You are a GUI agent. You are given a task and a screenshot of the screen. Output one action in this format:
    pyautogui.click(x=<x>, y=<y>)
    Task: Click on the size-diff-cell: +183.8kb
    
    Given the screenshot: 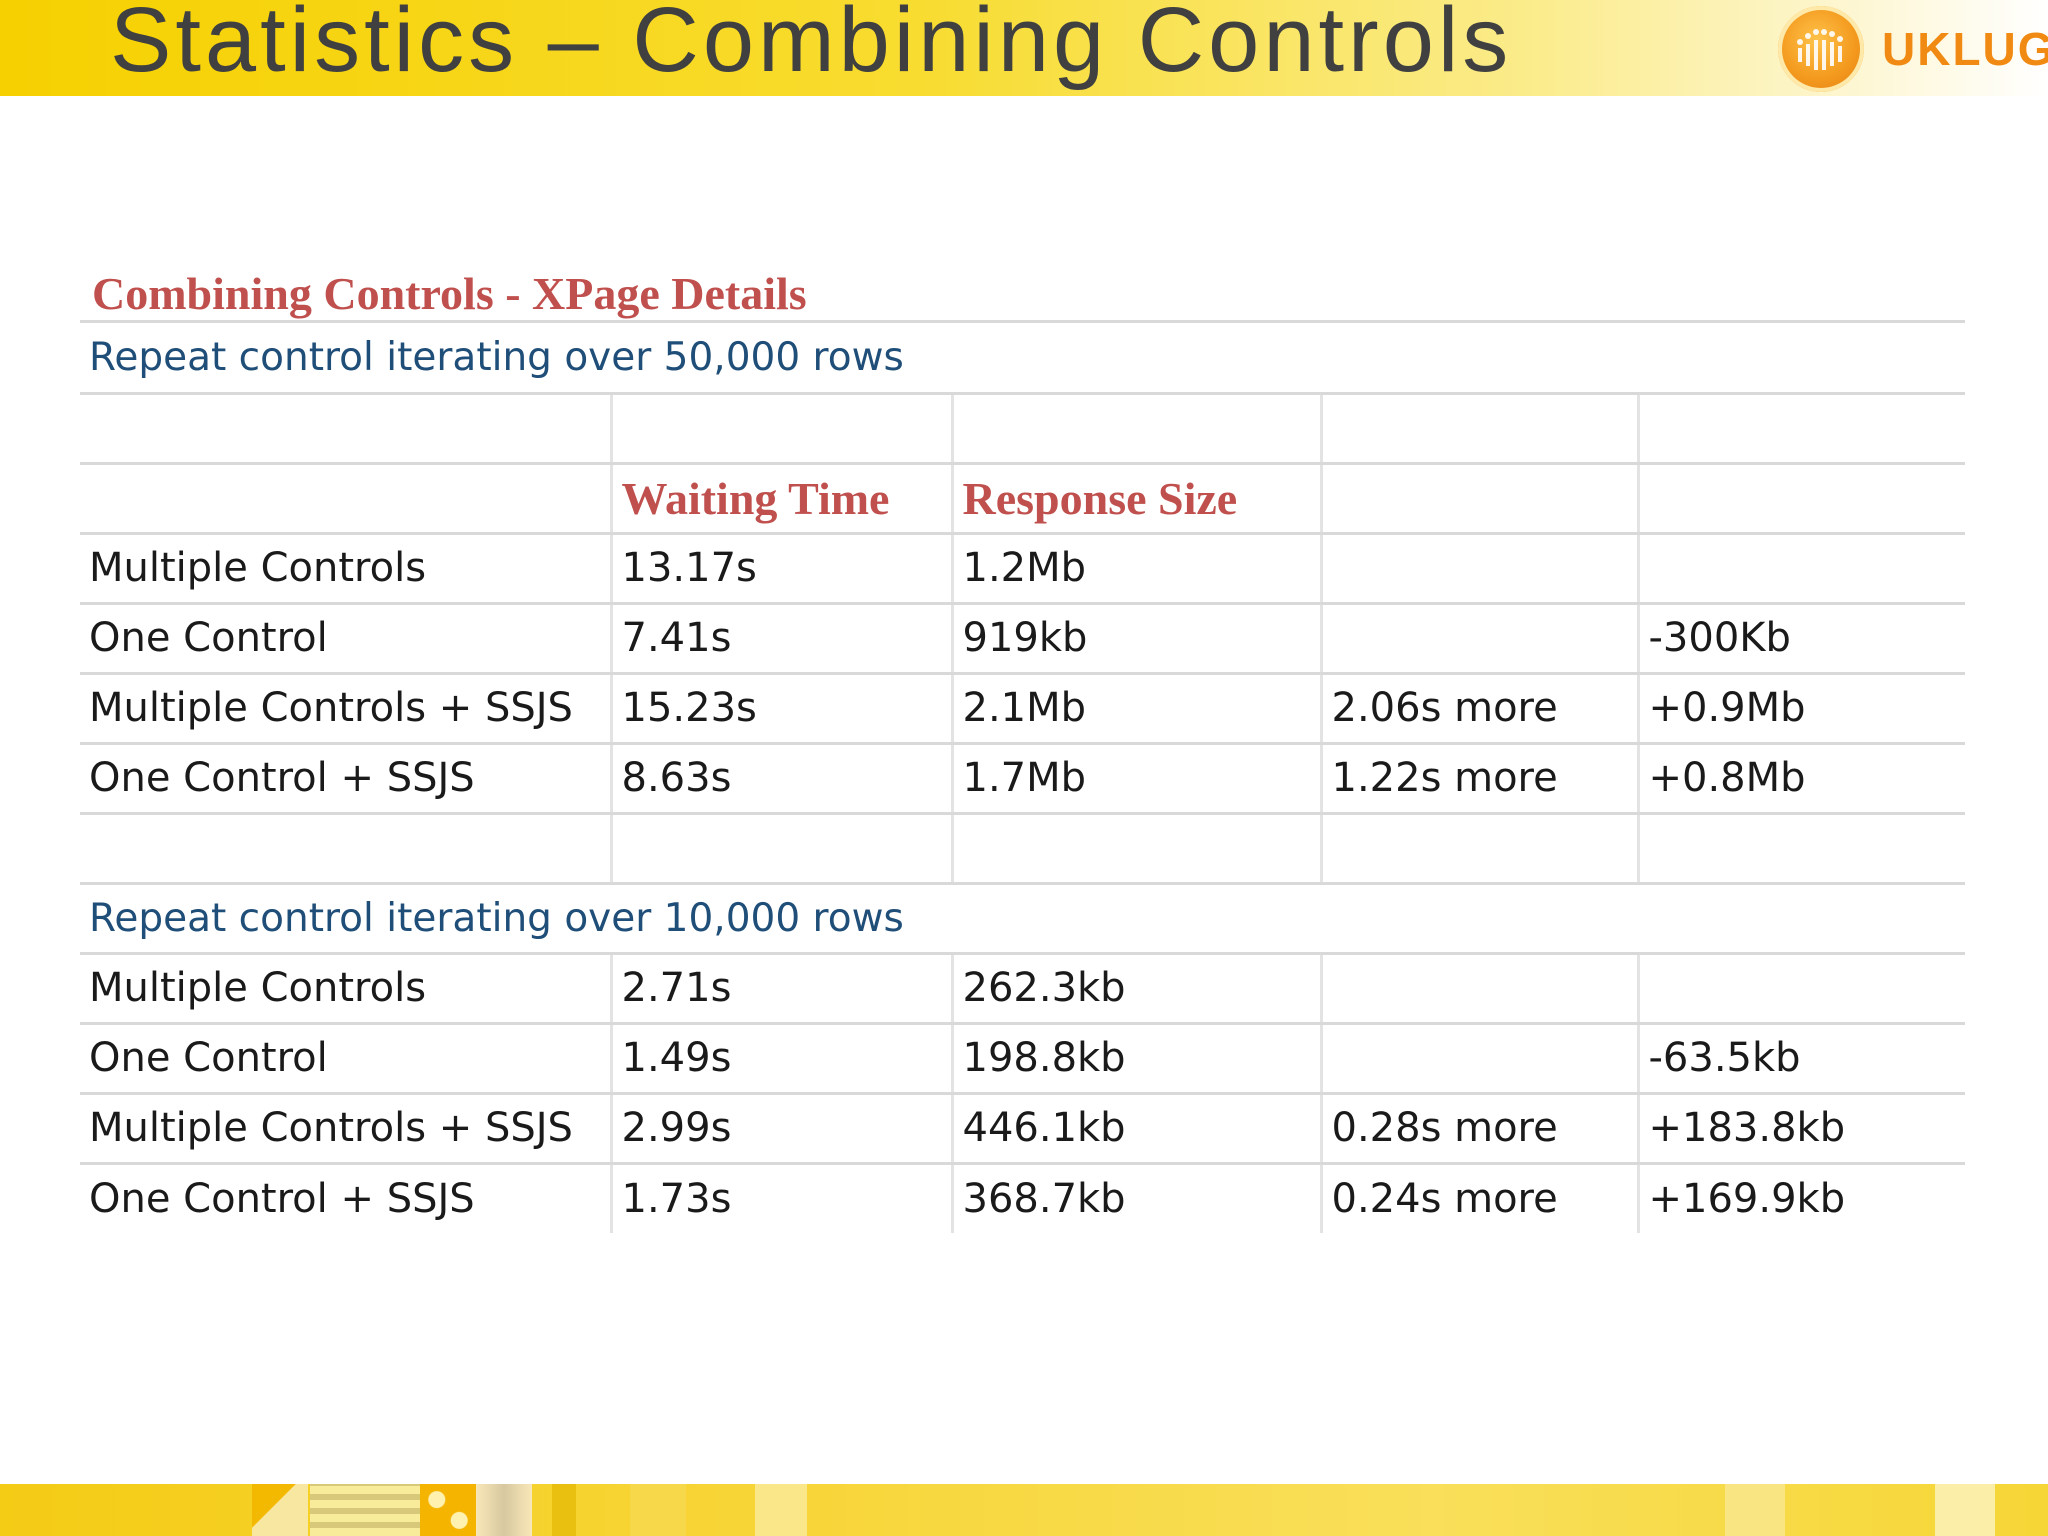 What is the action you would take?
    pyautogui.click(x=1801, y=1129)
    